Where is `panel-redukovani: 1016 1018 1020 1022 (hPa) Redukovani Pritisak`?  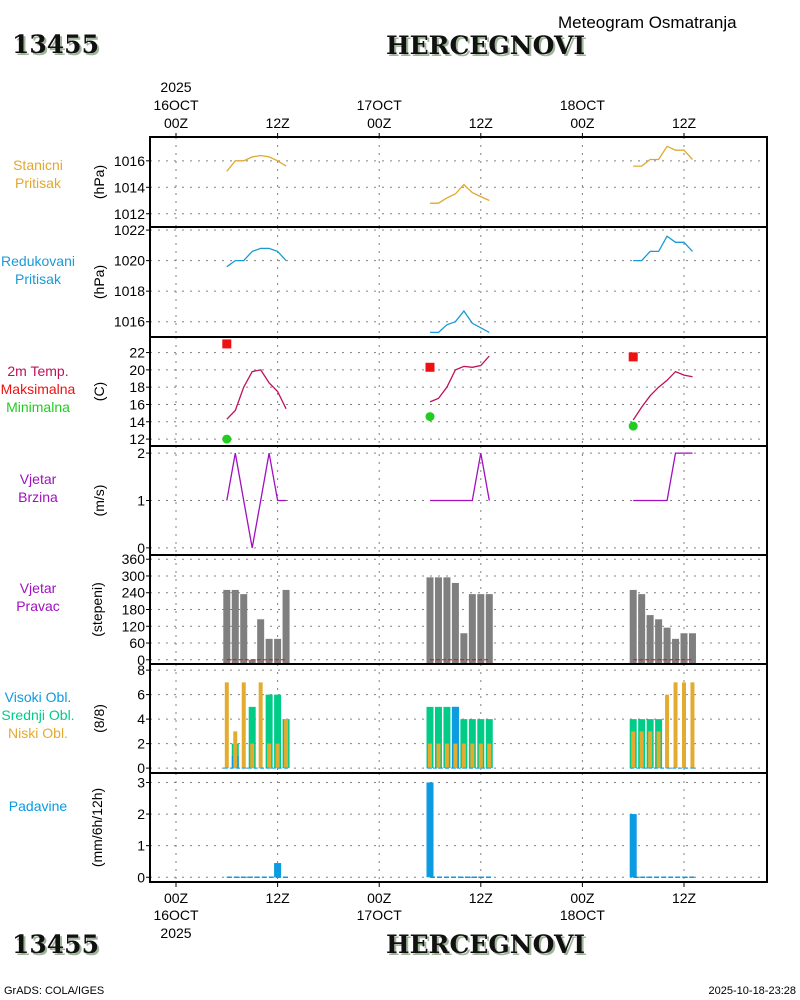
panel-redukovani: 1016 1018 1020 1022 (hPa) Redukovani Pritisak is located at coordinates (384, 280).